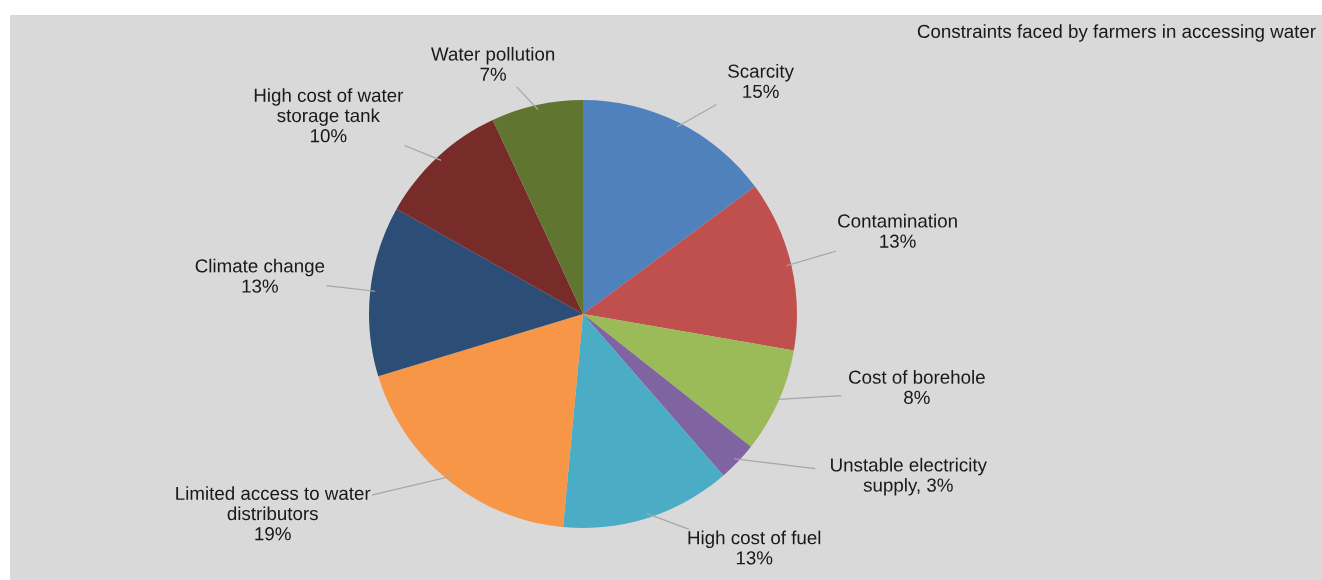  What do you see at coordinates (761, 73) in the screenshot?
I see `slice-label: Scarcity` at bounding box center [761, 73].